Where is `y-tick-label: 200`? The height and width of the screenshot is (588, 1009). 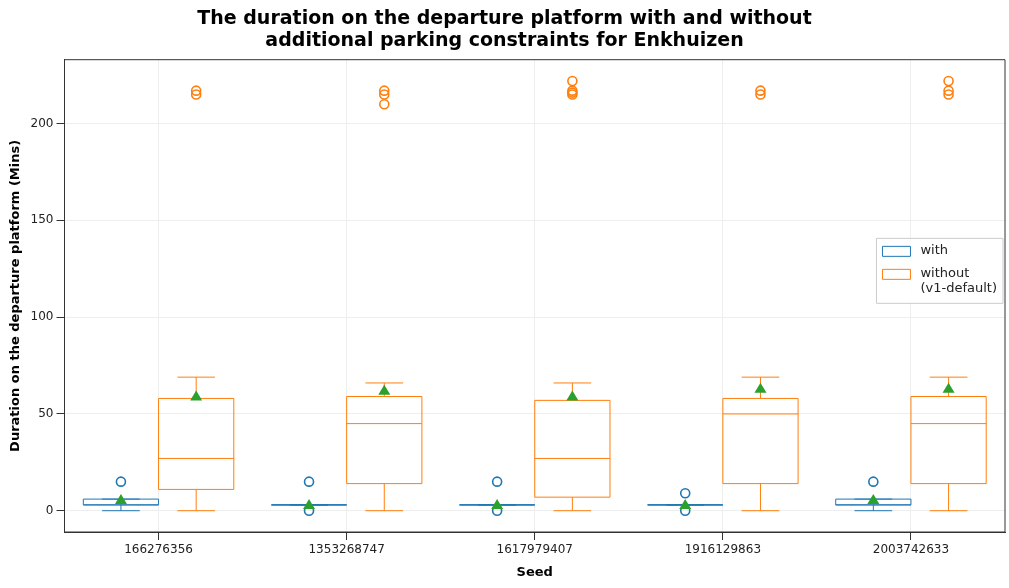 y-tick-label: 200 is located at coordinates (42, 122).